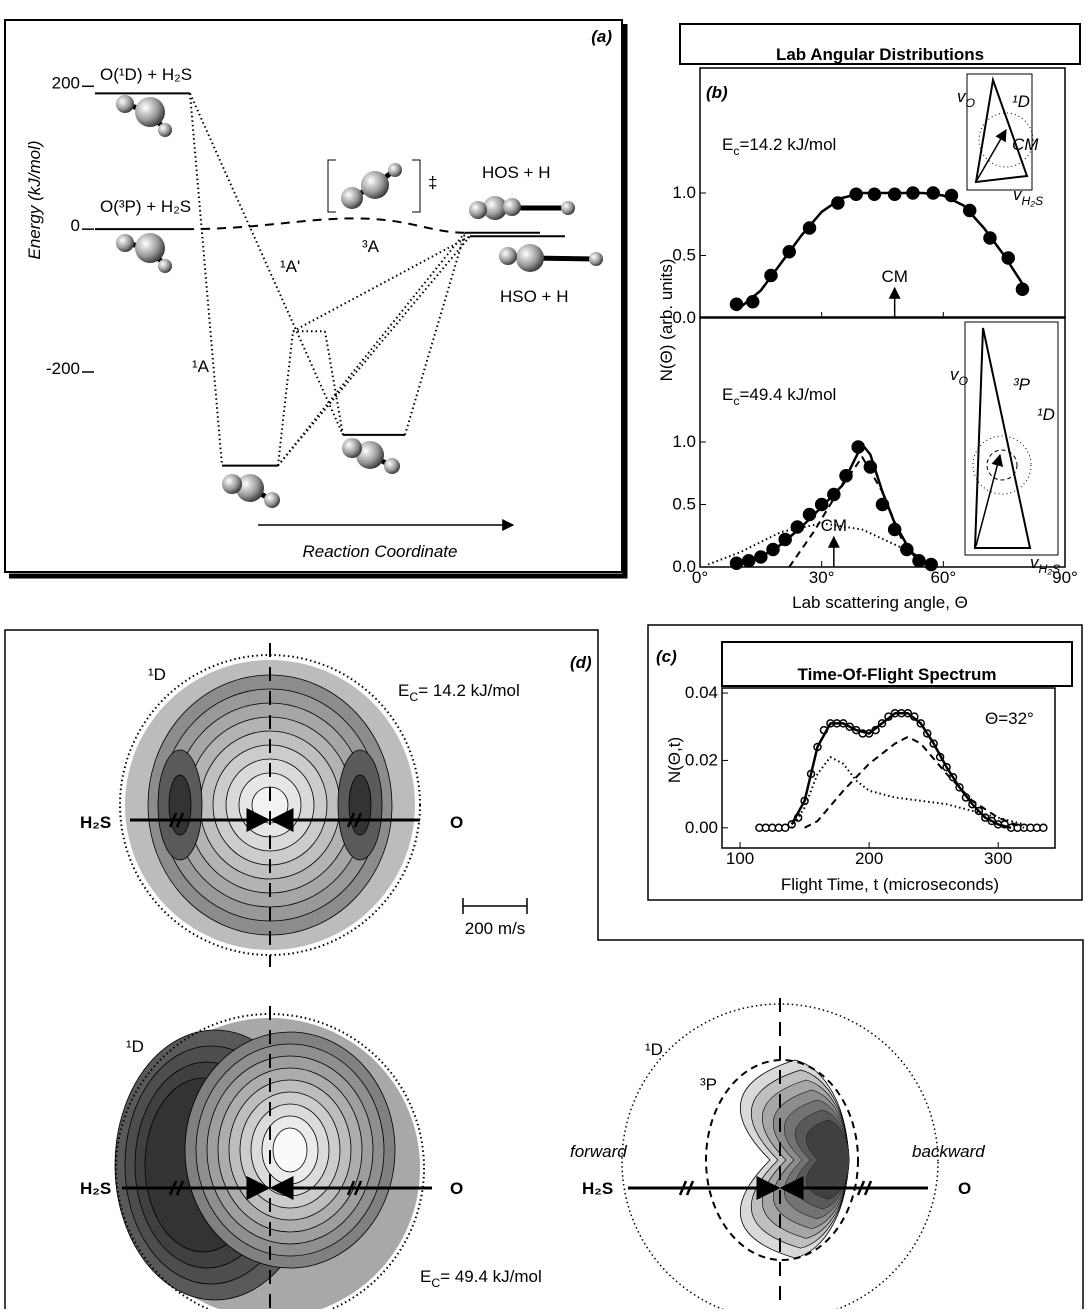  I want to click on y-tick-label: 0.04, so click(701, 692).